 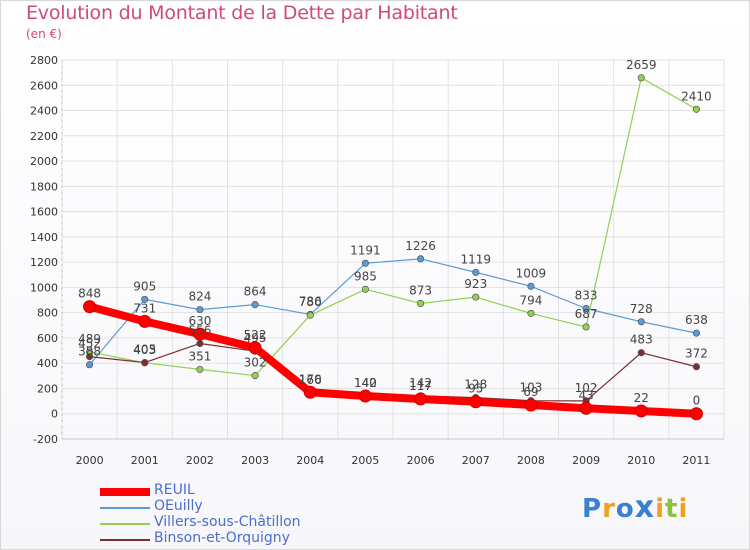 I want to click on y-tick-label: 2200, so click(x=44, y=136).